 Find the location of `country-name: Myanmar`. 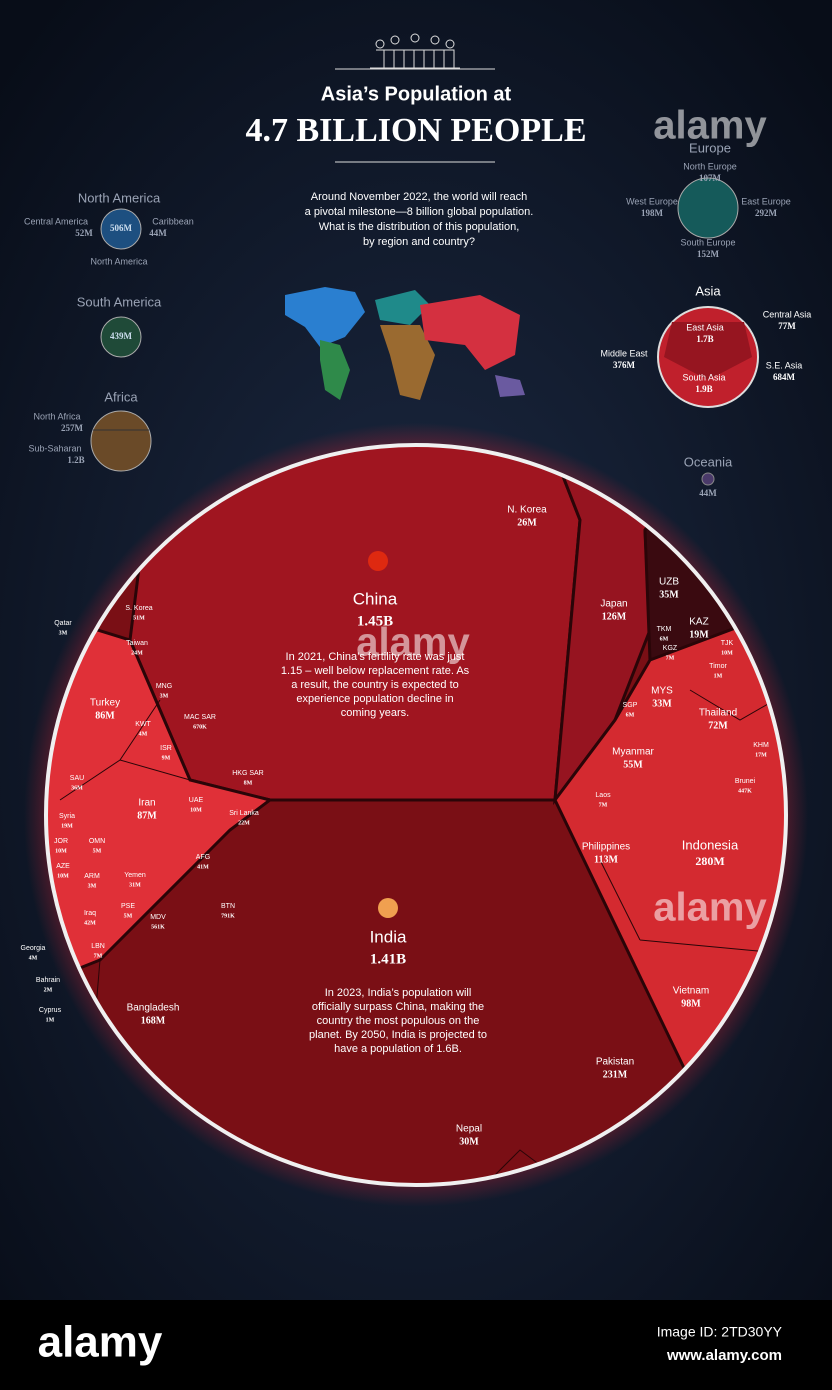

country-name: Myanmar is located at coordinates (633, 752).